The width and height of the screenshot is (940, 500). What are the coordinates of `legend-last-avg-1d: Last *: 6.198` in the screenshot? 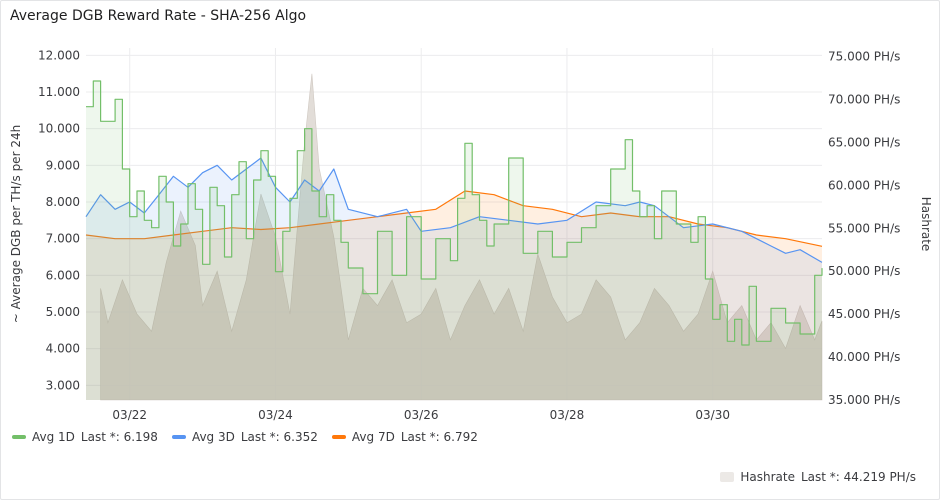 It's located at (119, 437).